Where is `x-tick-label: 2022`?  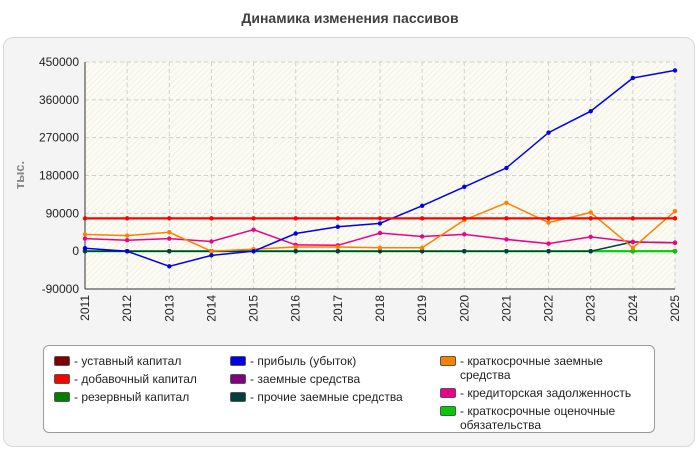
x-tick-label: 2022 is located at coordinates (549, 308).